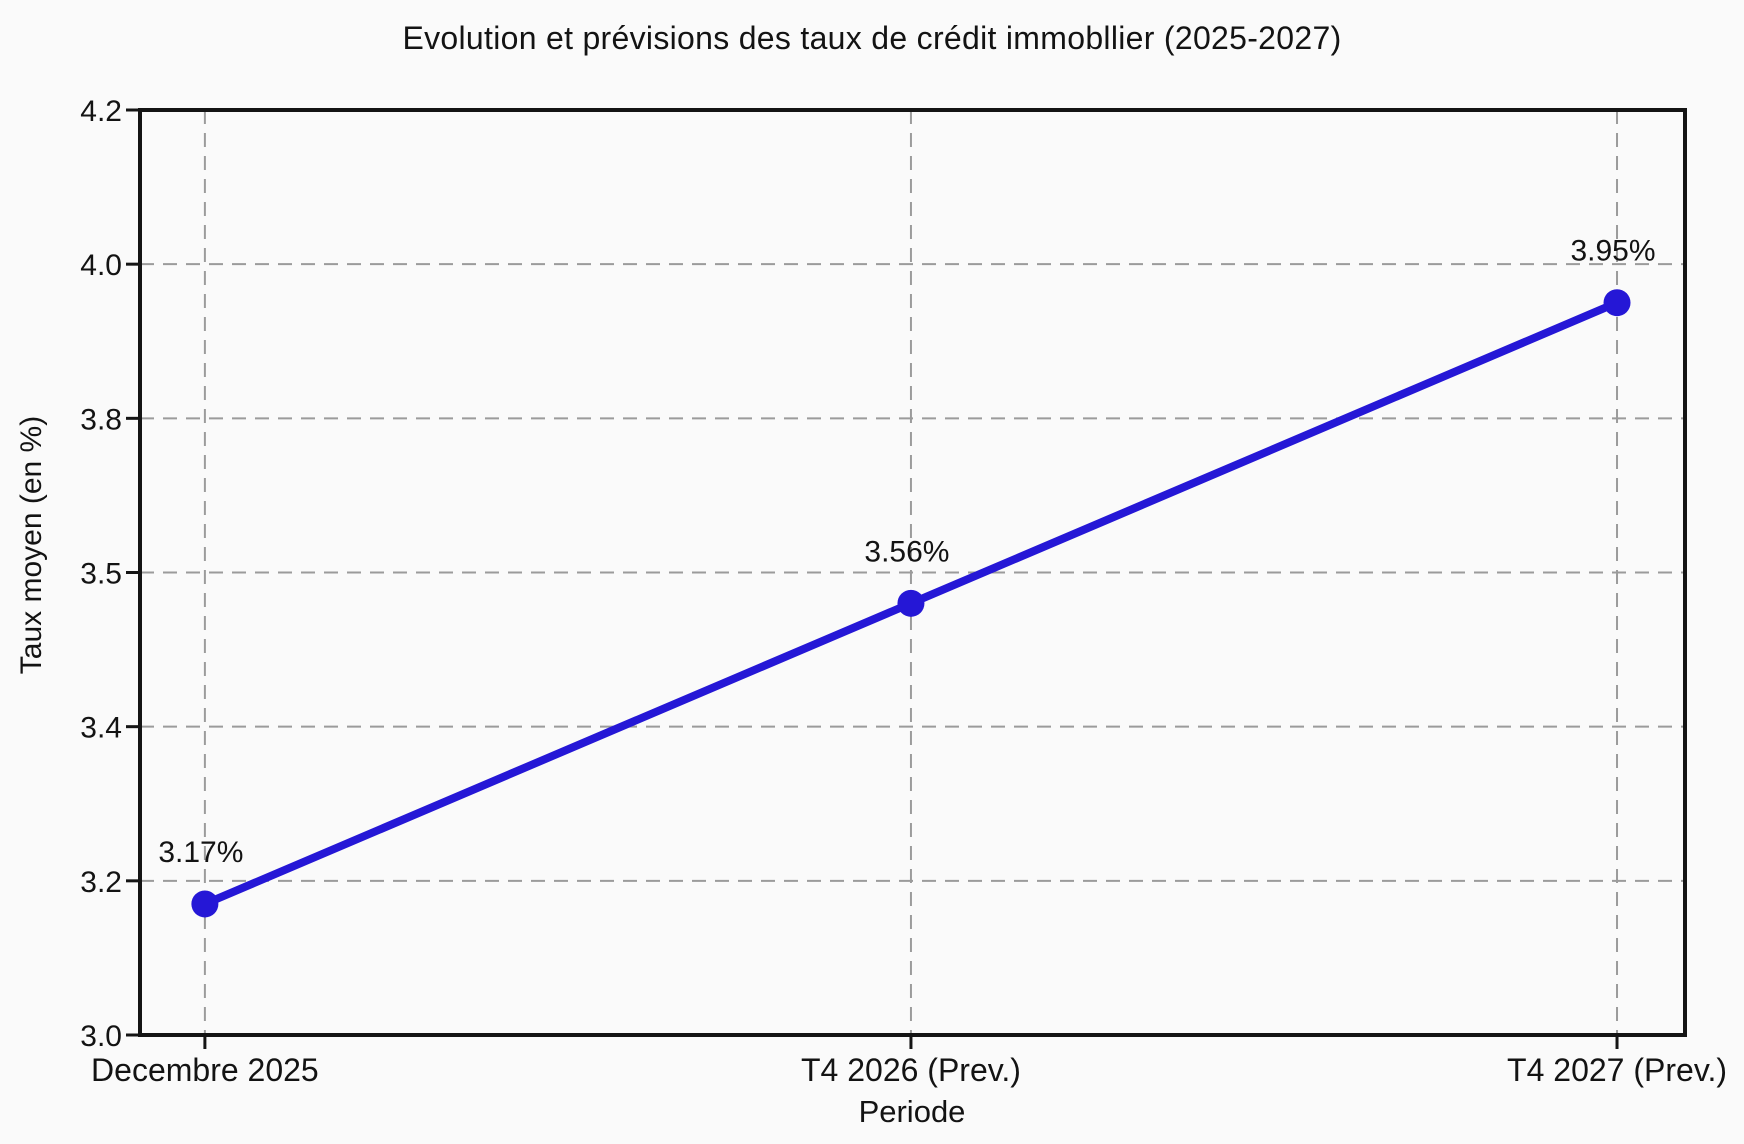 The image size is (1744, 1144). What do you see at coordinates (101, 1036) in the screenshot?
I see `y-tick-label: 3.0` at bounding box center [101, 1036].